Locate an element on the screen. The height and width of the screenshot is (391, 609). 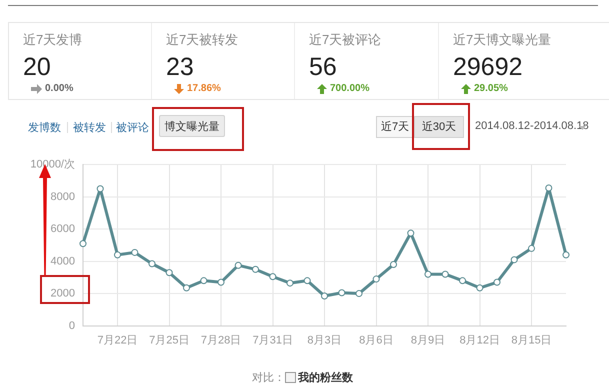
text: 被评论 is located at coordinates (132, 128).